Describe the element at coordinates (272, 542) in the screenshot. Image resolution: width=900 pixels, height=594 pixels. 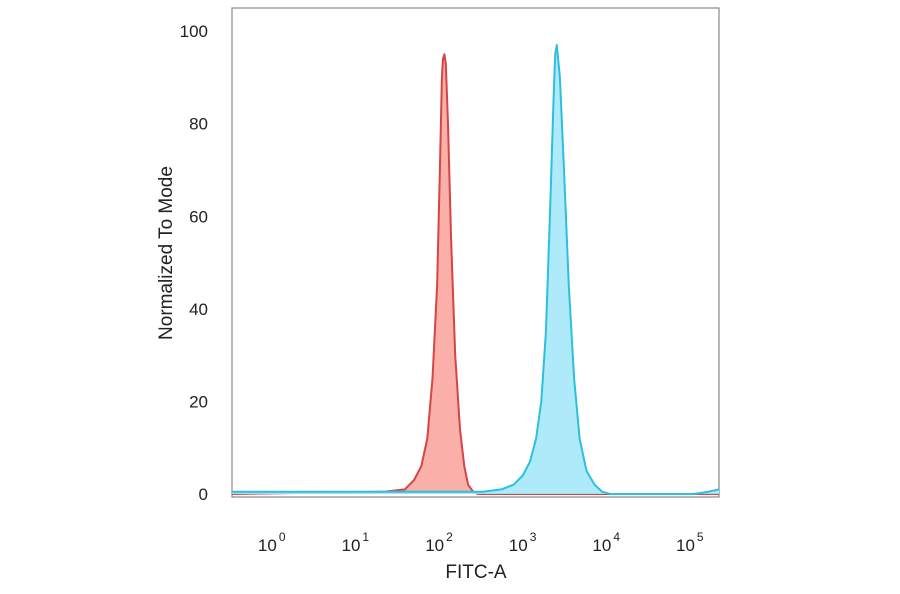
I see `x-tick-label: 10 0` at that location.